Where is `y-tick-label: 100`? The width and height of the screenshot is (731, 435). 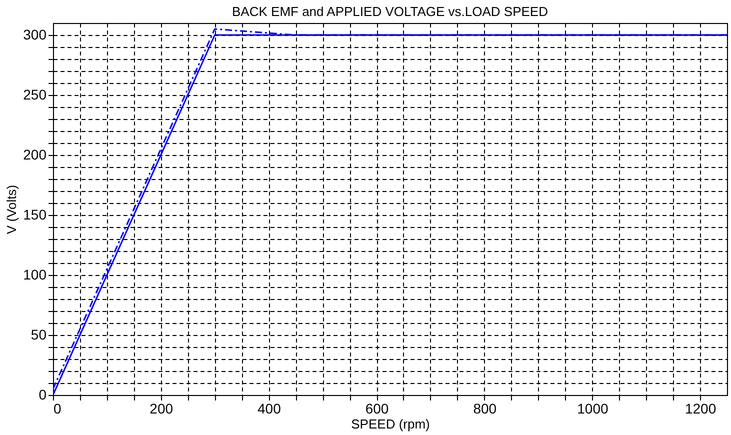 y-tick-label: 100 is located at coordinates (35, 274).